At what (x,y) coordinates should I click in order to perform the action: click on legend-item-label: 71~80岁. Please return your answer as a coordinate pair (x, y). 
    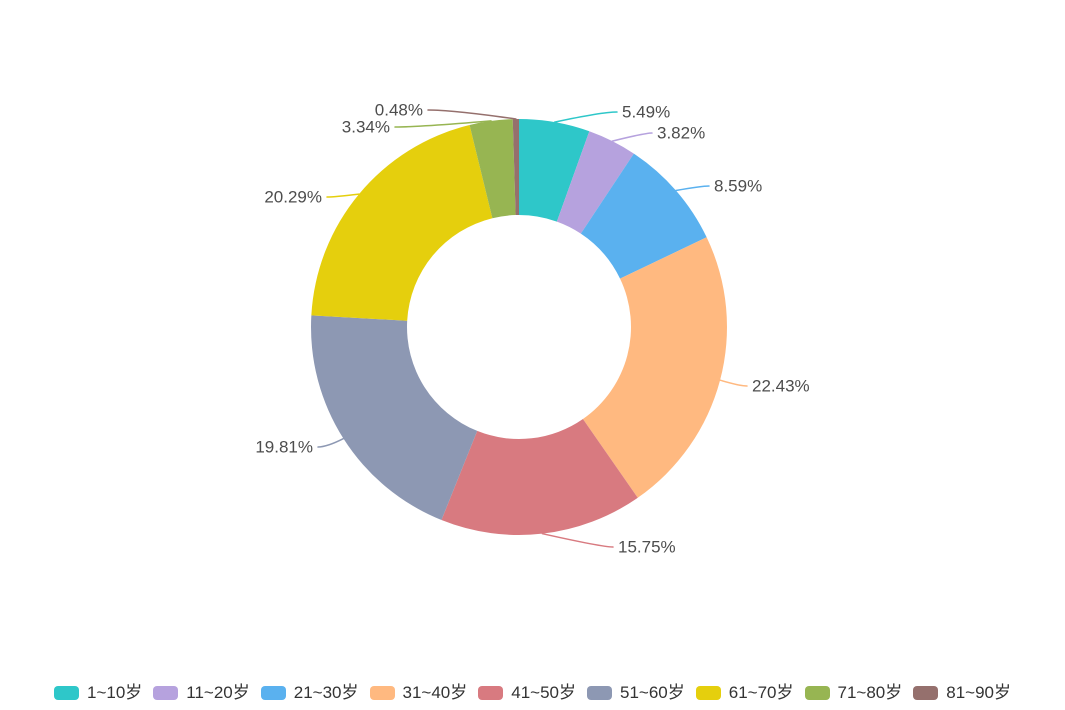
    Looking at the image, I should click on (870, 692).